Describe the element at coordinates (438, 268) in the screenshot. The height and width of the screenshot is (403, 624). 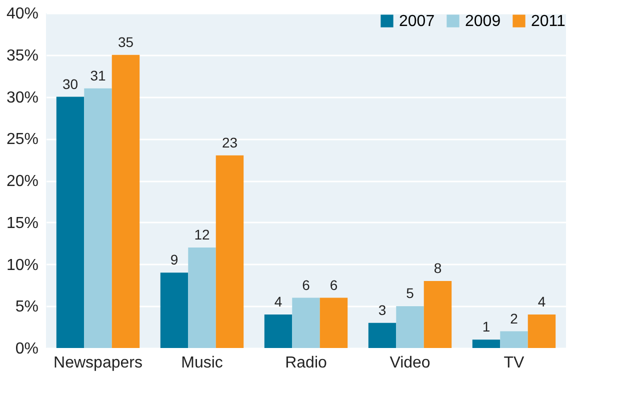
I see `data-label: 8` at that location.